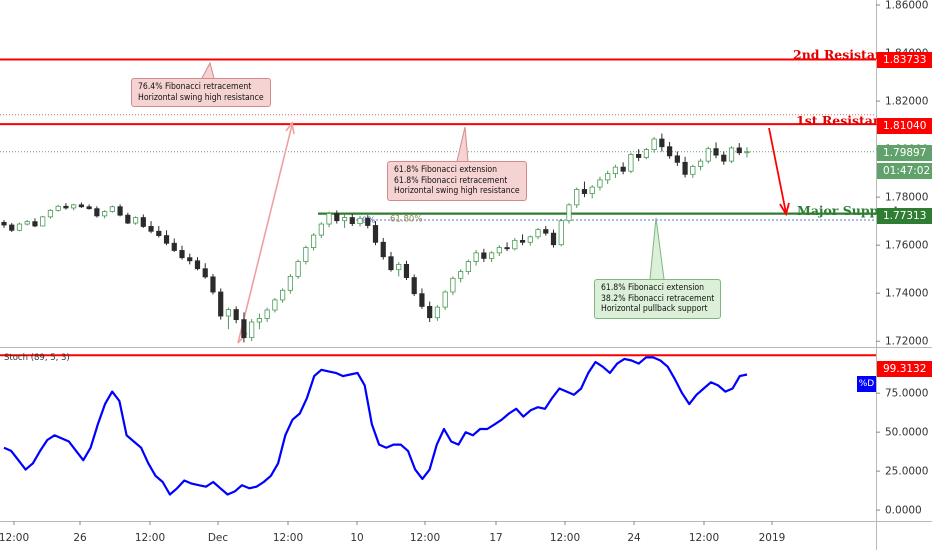  I want to click on drop-arrow-head, so click(784, 209).